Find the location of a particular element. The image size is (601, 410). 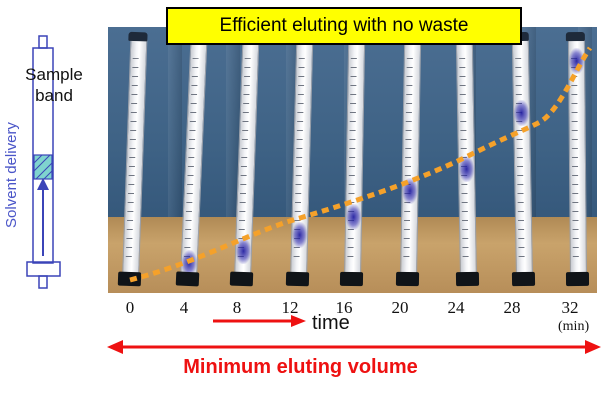

syringe-diagram is located at coordinates (43, 162).